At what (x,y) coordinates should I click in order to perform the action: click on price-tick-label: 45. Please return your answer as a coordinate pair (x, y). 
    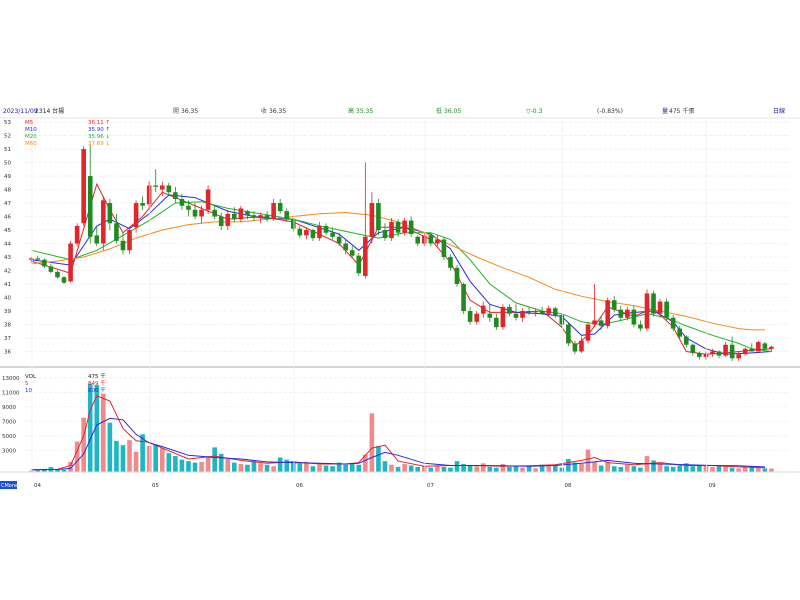
    Looking at the image, I should click on (7, 231).